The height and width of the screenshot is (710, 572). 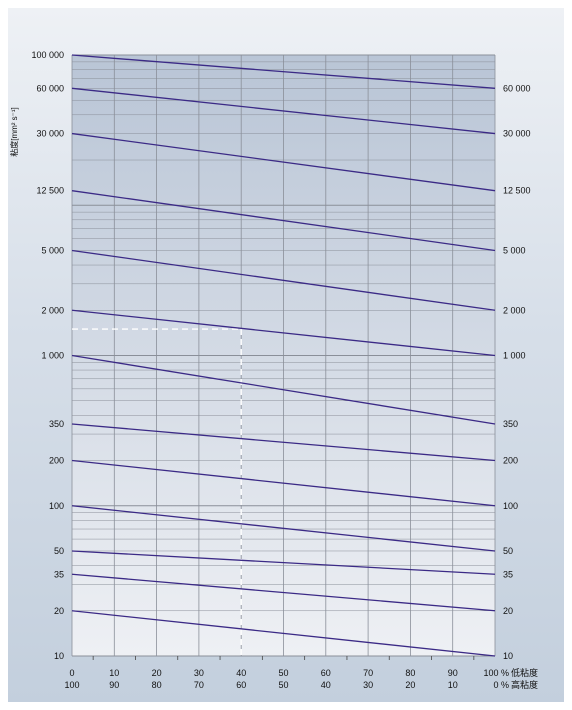 I want to click on right-tick-label: 10, so click(x=508, y=656).